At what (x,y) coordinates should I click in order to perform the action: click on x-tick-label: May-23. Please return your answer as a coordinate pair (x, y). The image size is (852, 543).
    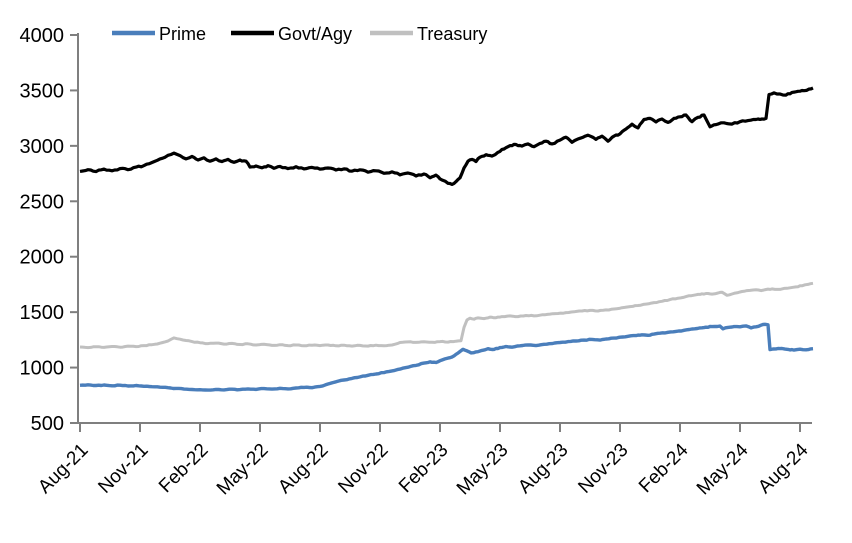
    Looking at the image, I should click on (483, 470).